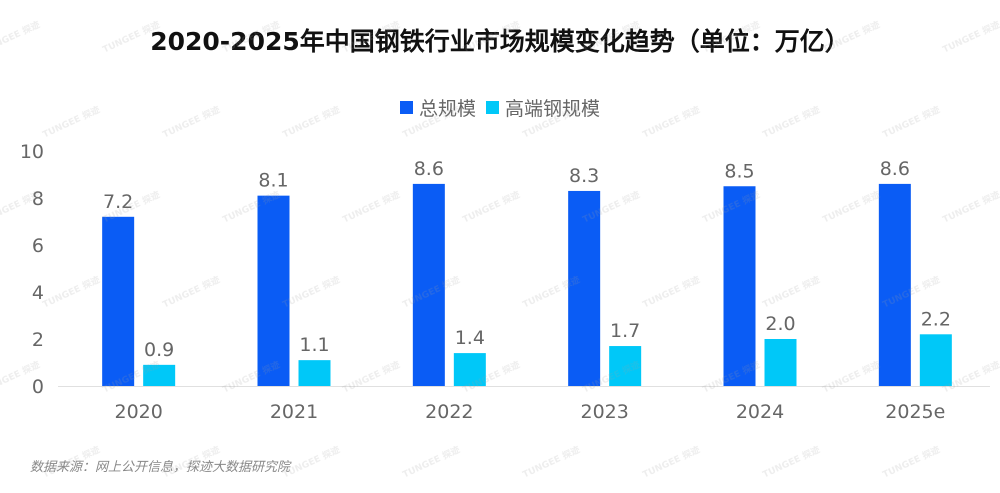 The width and height of the screenshot is (1000, 493). I want to click on data-label: 2.0, so click(780, 324).